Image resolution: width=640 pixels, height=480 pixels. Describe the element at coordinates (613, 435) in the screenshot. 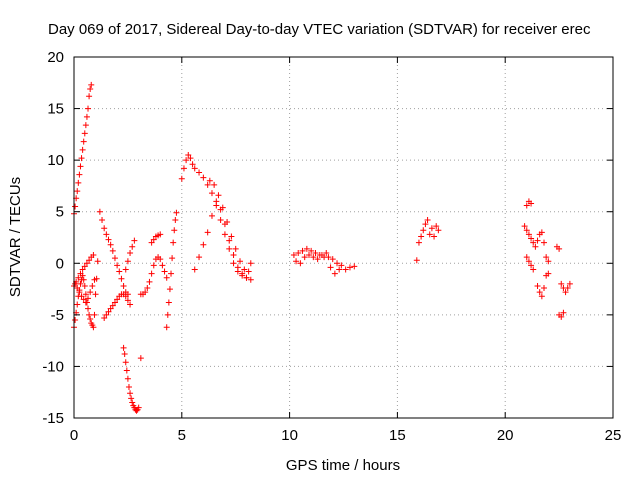

I see `x-tick-label: 25` at that location.